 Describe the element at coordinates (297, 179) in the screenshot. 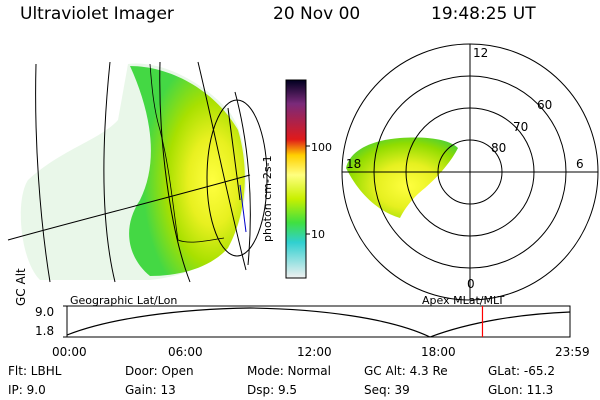

I see `colorbar` at that location.